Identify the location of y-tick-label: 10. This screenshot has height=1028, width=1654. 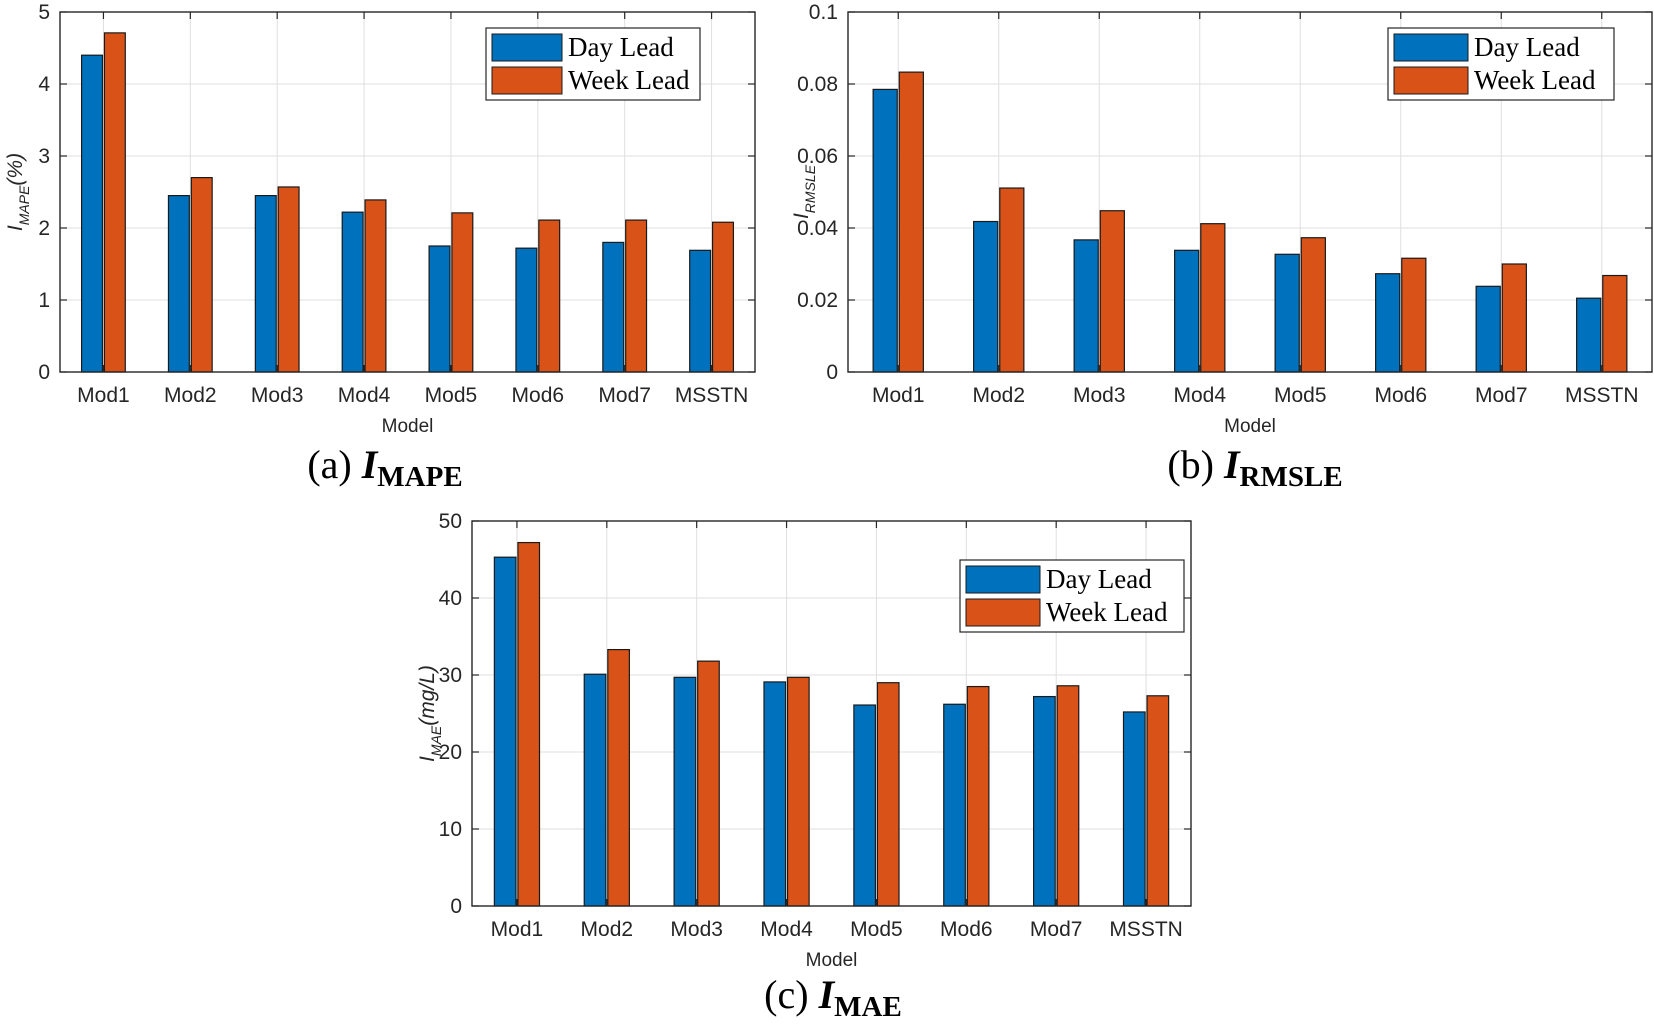
(450, 829).